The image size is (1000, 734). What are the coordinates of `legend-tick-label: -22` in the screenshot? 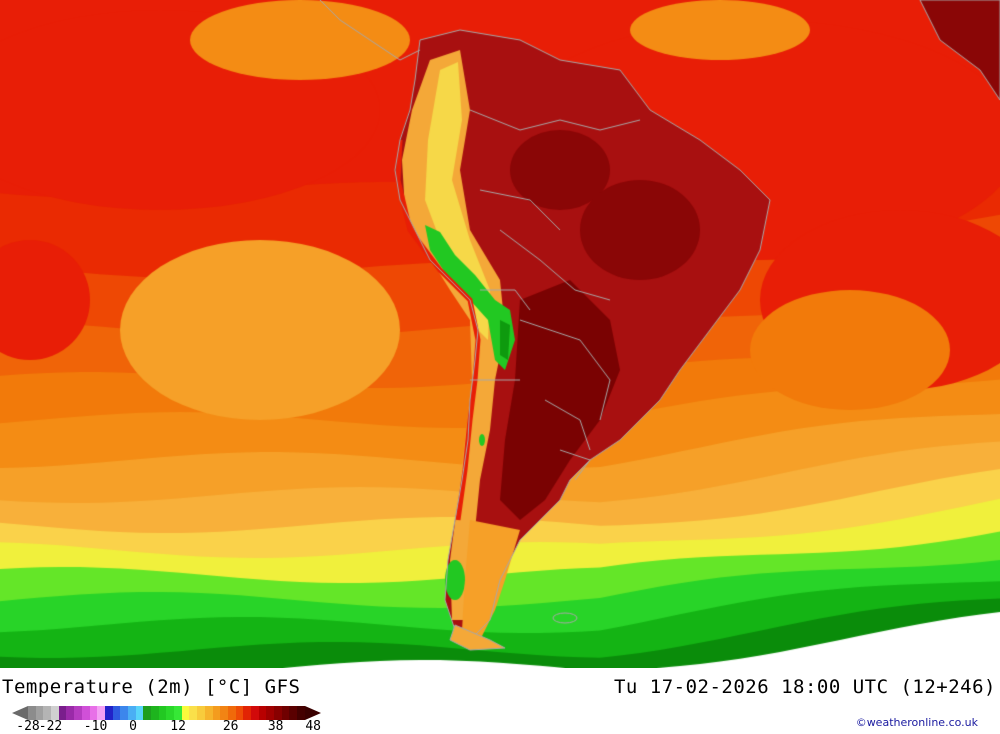 It's located at (50, 726).